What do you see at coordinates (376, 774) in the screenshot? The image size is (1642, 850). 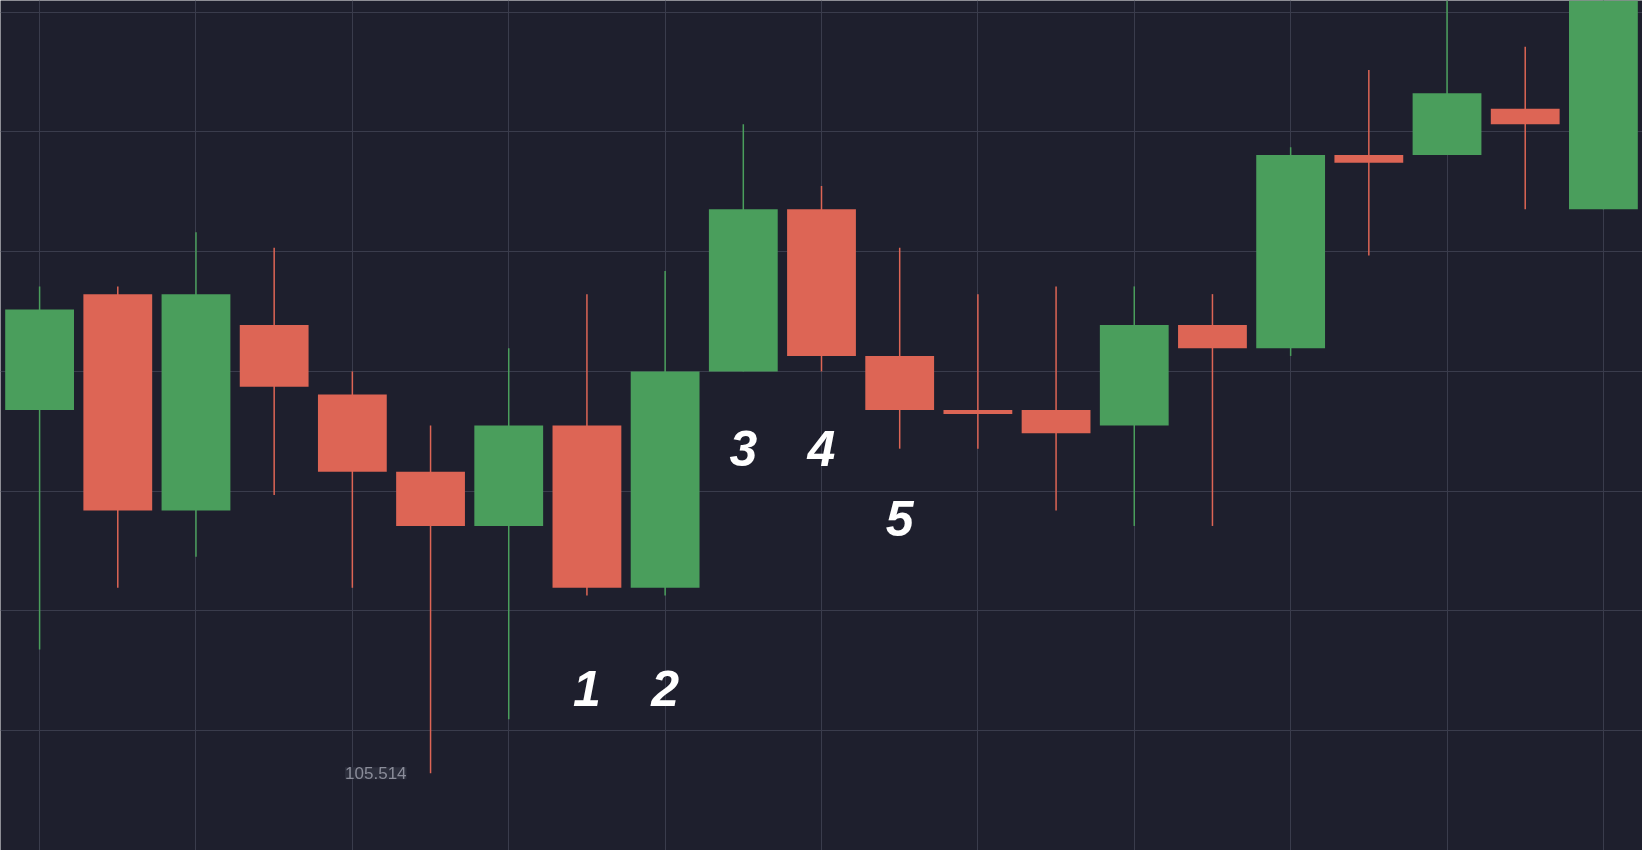 I see `annotation: 105.514` at bounding box center [376, 774].